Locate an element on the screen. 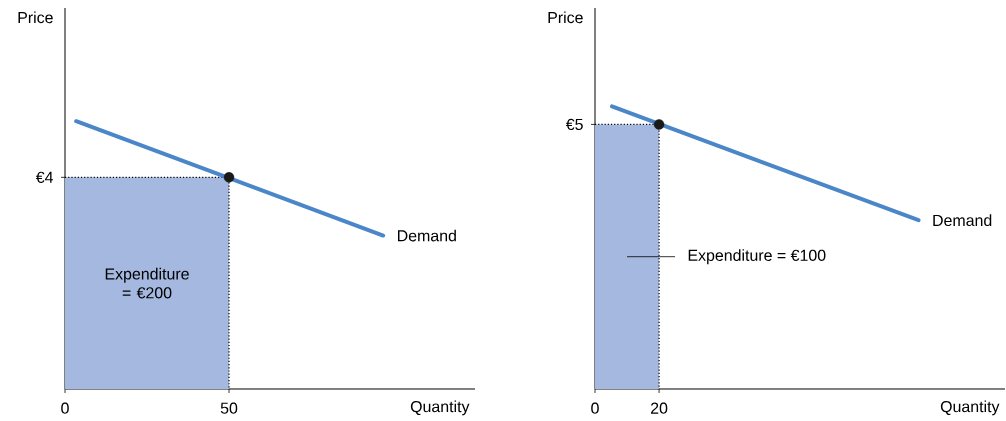 Image resolution: width=1006 pixels, height=421 pixels. annotation: Expenditure = €200 is located at coordinates (147, 283).